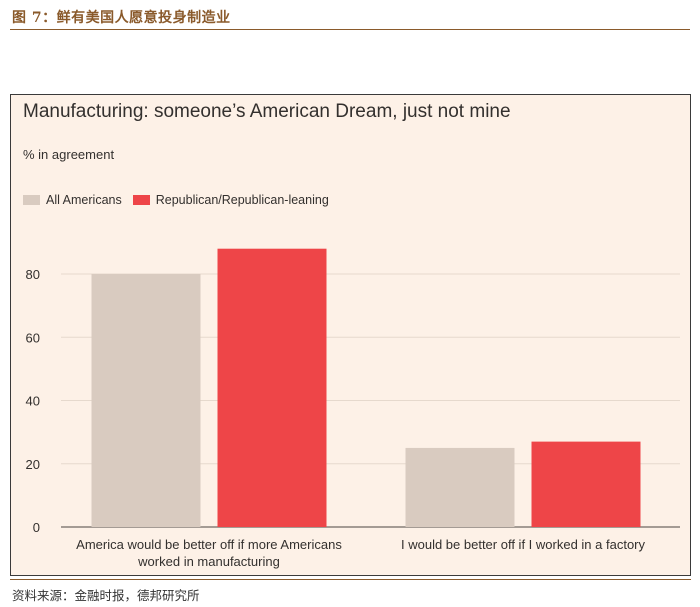 The image size is (700, 607). Describe the element at coordinates (84, 200) in the screenshot. I see `legend-label-all-americans: All Americans` at that location.